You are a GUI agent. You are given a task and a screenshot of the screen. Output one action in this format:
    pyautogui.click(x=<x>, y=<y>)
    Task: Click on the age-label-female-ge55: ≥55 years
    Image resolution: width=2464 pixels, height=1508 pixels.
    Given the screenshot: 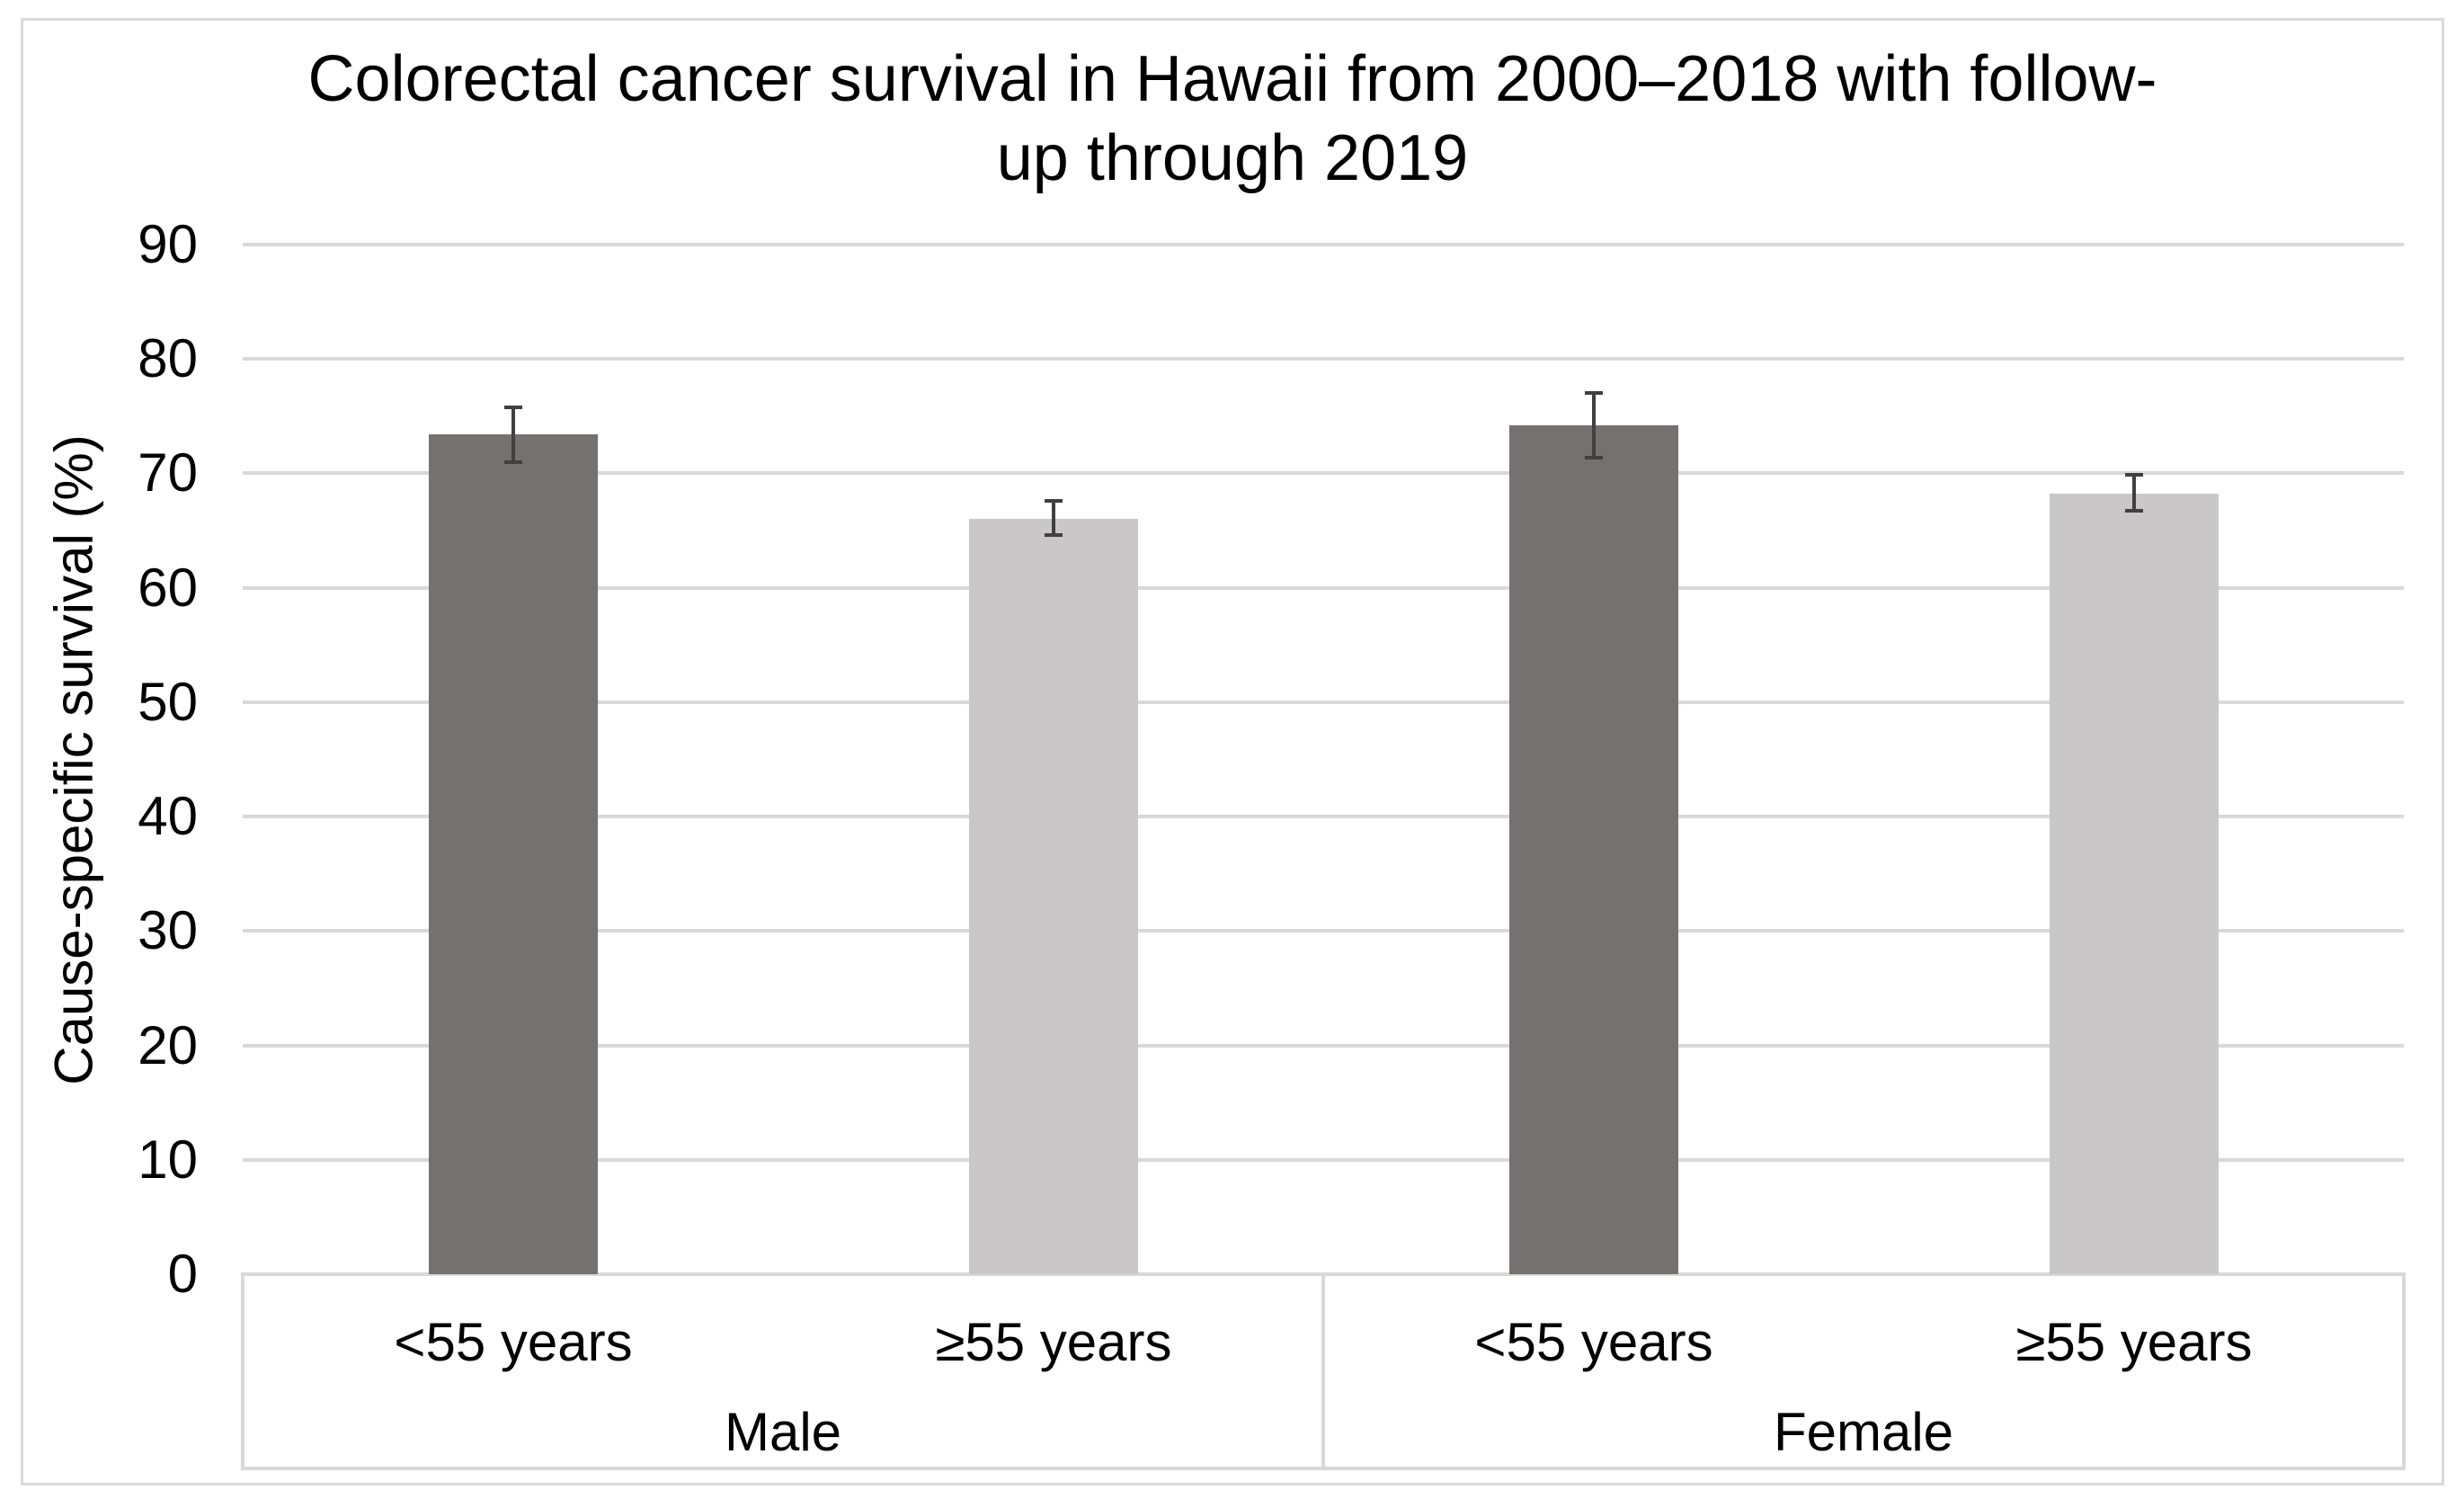 What is the action you would take?
    pyautogui.click(x=2134, y=1342)
    